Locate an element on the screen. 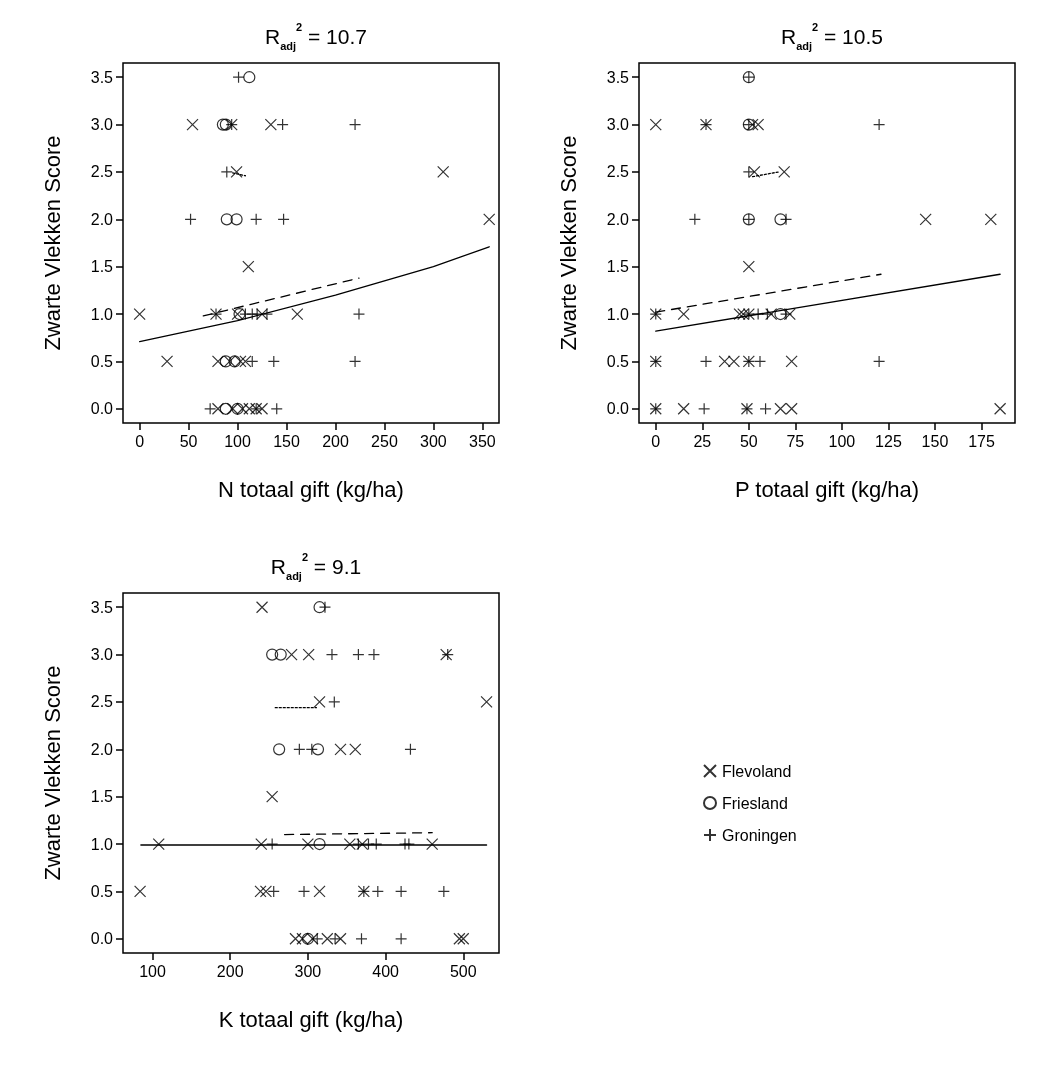 The height and width of the screenshot is (1082, 1049). x-tick-label: 25 is located at coordinates (702, 441).